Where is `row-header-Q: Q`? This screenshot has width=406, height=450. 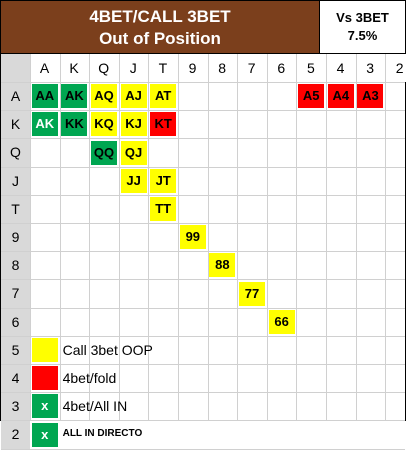 row-header-Q: Q is located at coordinates (15, 152).